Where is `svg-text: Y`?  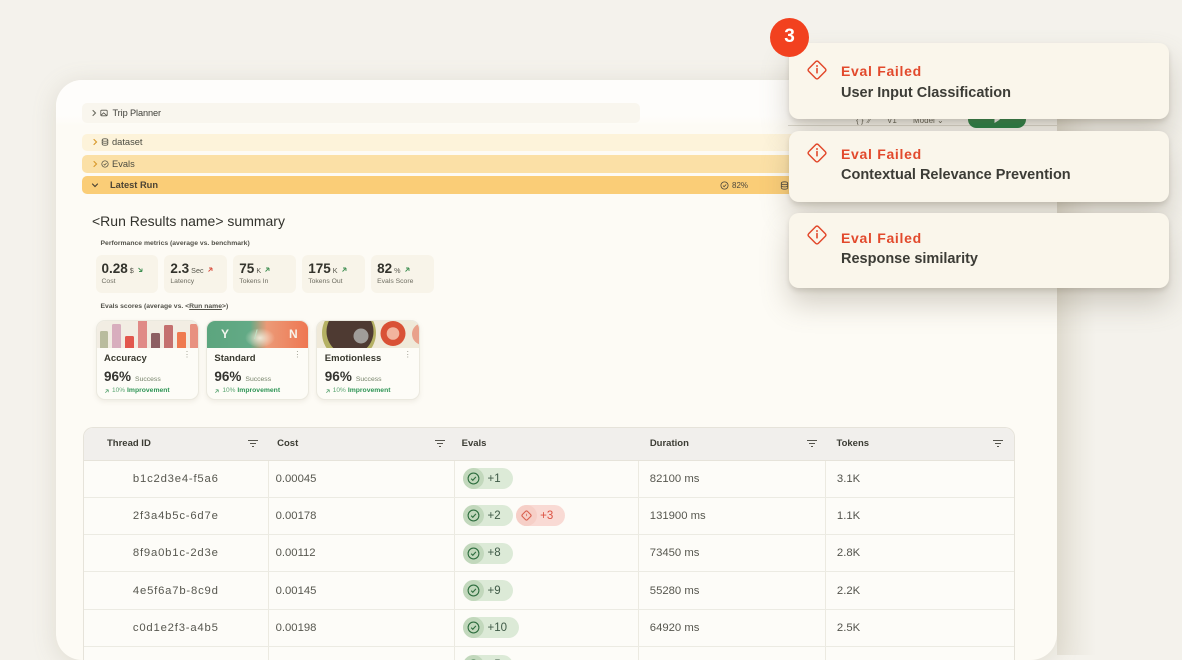
svg-text: Y is located at coordinates (225, 334).